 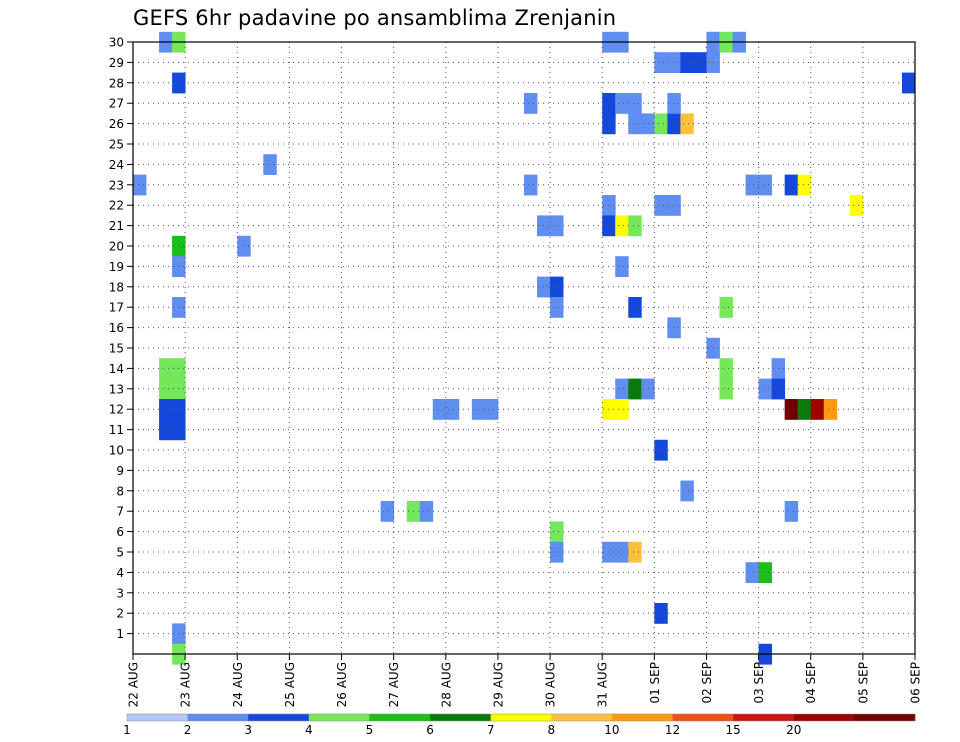 I want to click on x-tick-label: 04 SEP, so click(x=811, y=683).